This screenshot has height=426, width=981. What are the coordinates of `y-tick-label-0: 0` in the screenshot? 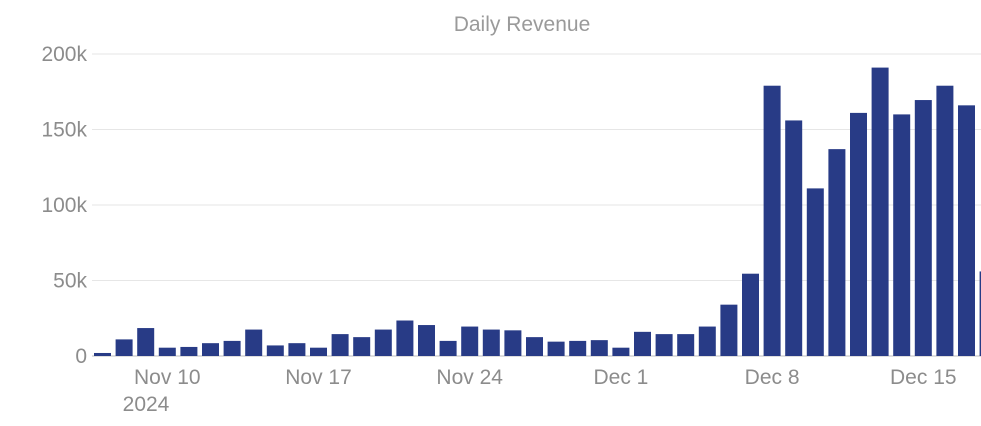 It's located at (81, 356).